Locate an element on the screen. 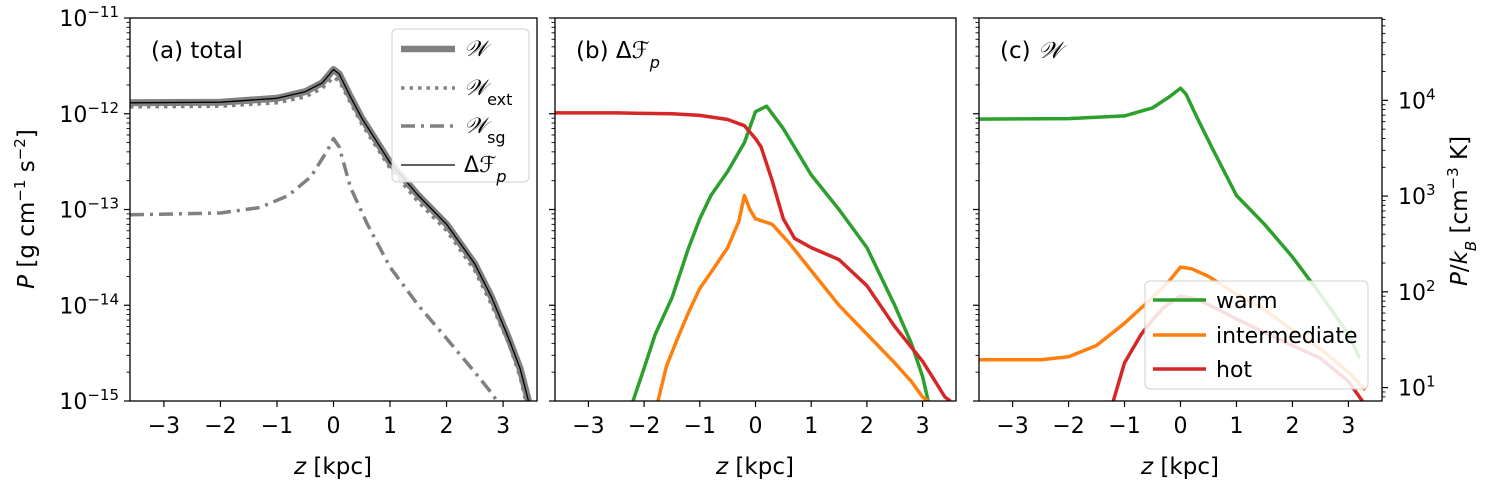 This screenshot has height=488, width=1486. legend-c-label-hot: hot is located at coordinates (1234, 370).